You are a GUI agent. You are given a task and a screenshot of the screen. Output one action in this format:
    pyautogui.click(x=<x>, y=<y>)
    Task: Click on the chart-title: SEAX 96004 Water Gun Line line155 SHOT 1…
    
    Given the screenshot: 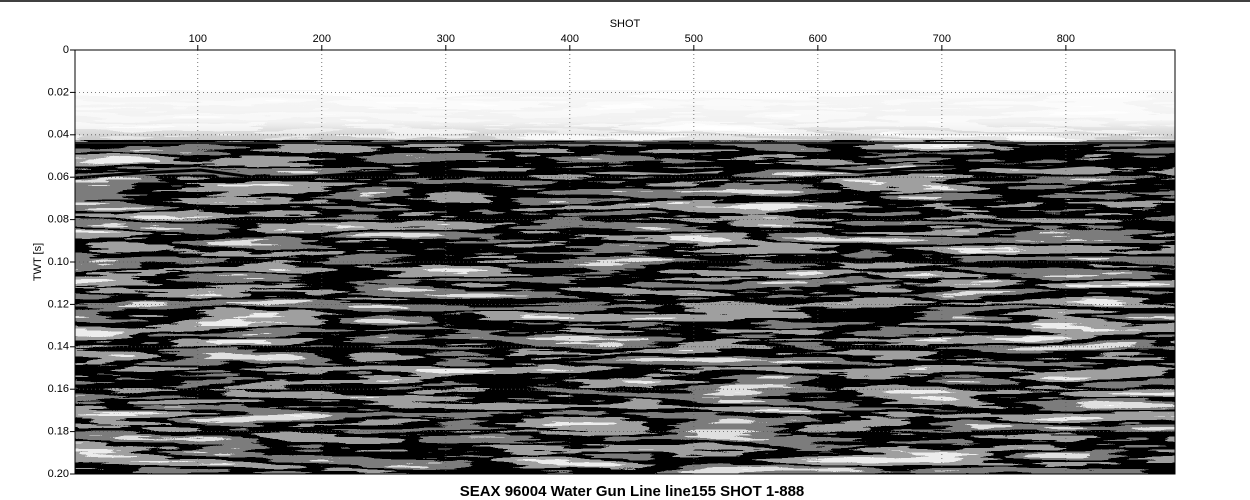 What is the action you would take?
    pyautogui.click(x=632, y=491)
    